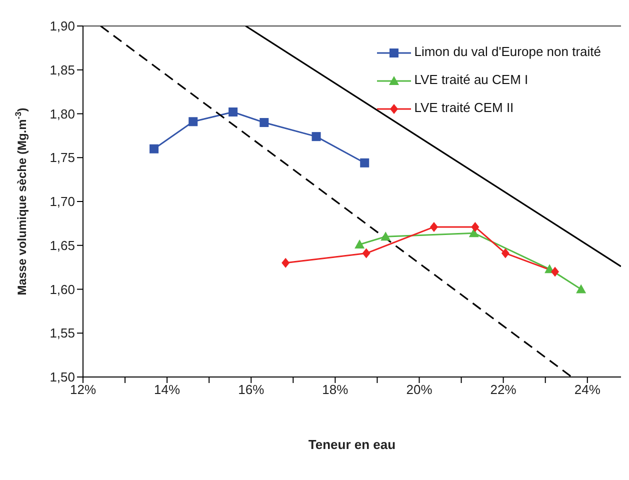  What do you see at coordinates (352, 444) in the screenshot?
I see `x-axis-title: Teneur en eau` at bounding box center [352, 444].